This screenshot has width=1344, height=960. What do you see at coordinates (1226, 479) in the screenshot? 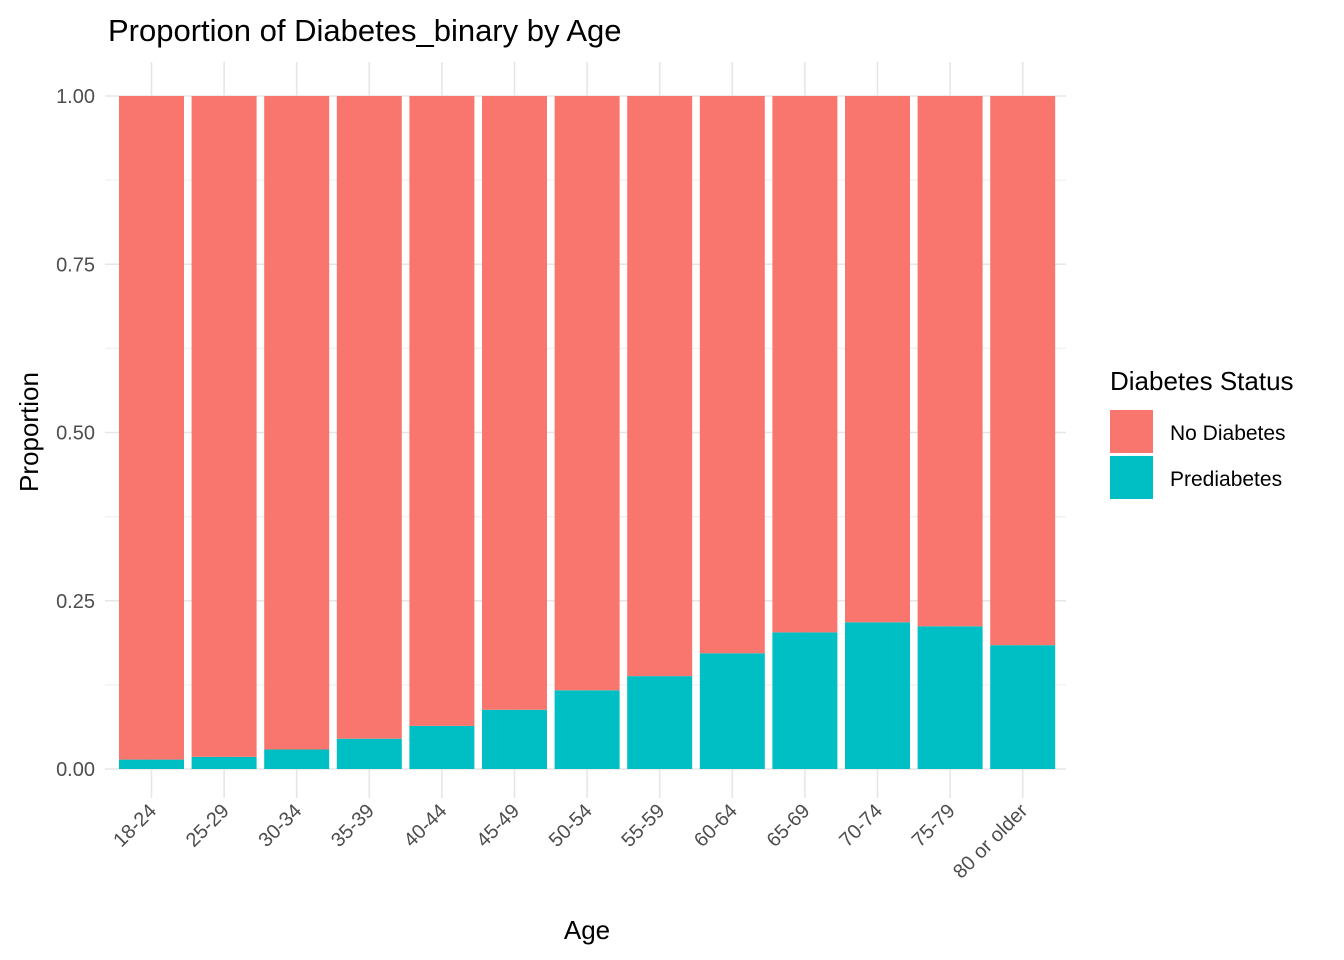
I see `legend-label: Prediabetes` at bounding box center [1226, 479].